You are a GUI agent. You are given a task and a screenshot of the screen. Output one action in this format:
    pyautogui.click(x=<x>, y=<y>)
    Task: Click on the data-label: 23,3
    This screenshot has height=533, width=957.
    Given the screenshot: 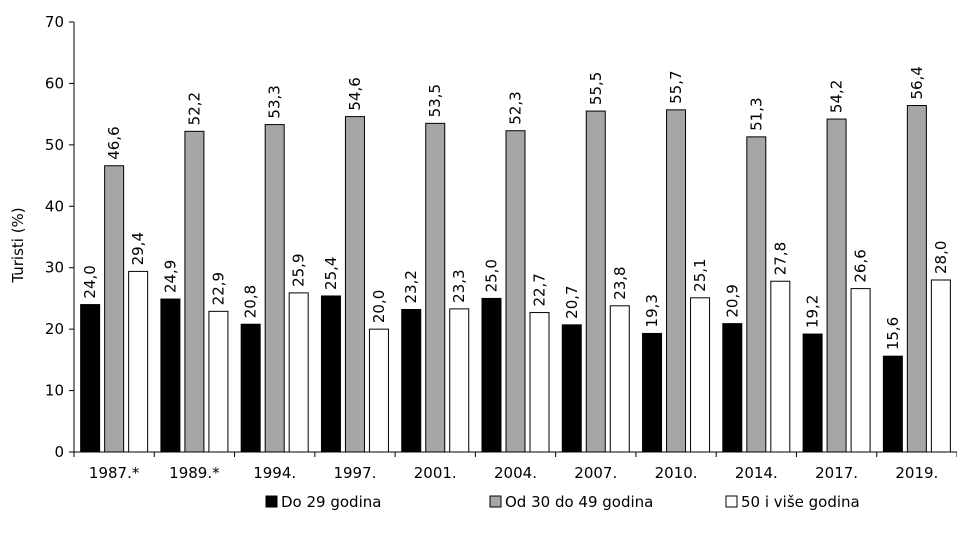 What is the action you would take?
    pyautogui.click(x=459, y=285)
    